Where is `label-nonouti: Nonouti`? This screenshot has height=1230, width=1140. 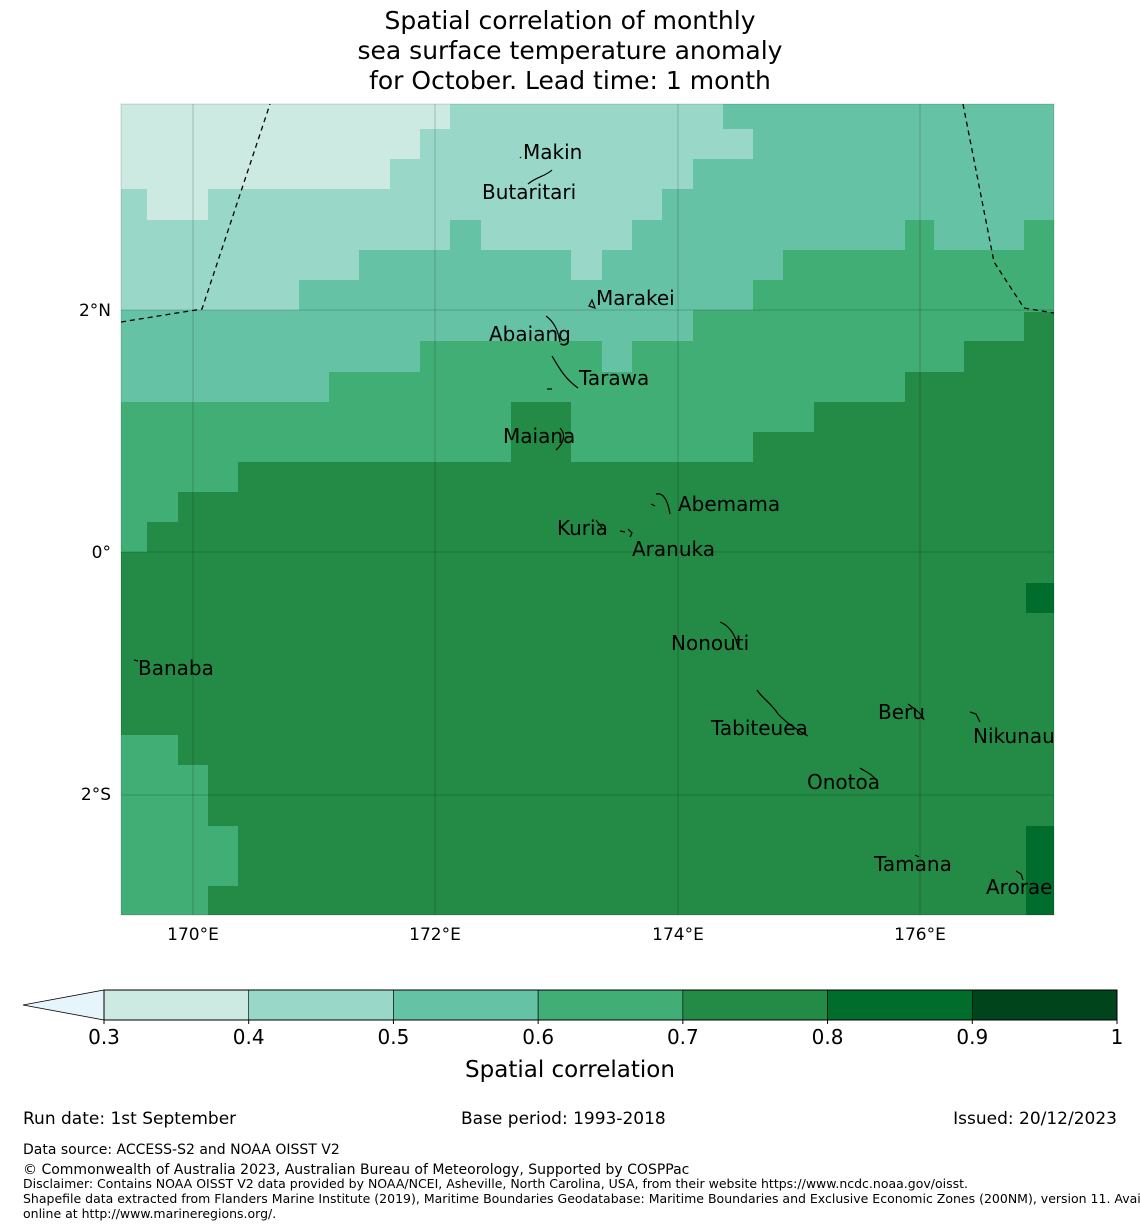 label-nonouti: Nonouti is located at coordinates (710, 643).